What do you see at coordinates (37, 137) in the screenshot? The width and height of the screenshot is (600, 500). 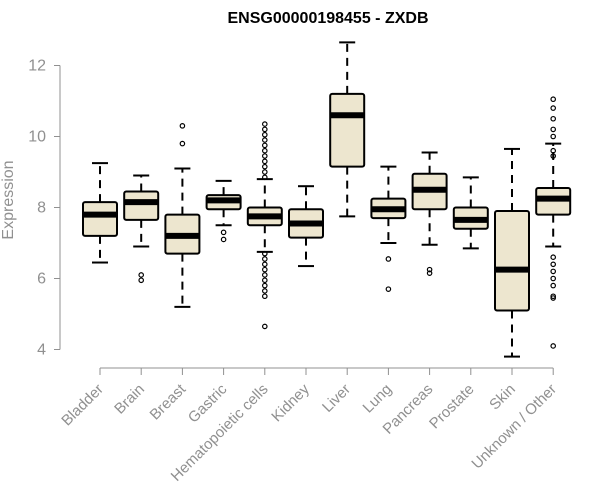 I see `y-tick-label: 10` at bounding box center [37, 137].